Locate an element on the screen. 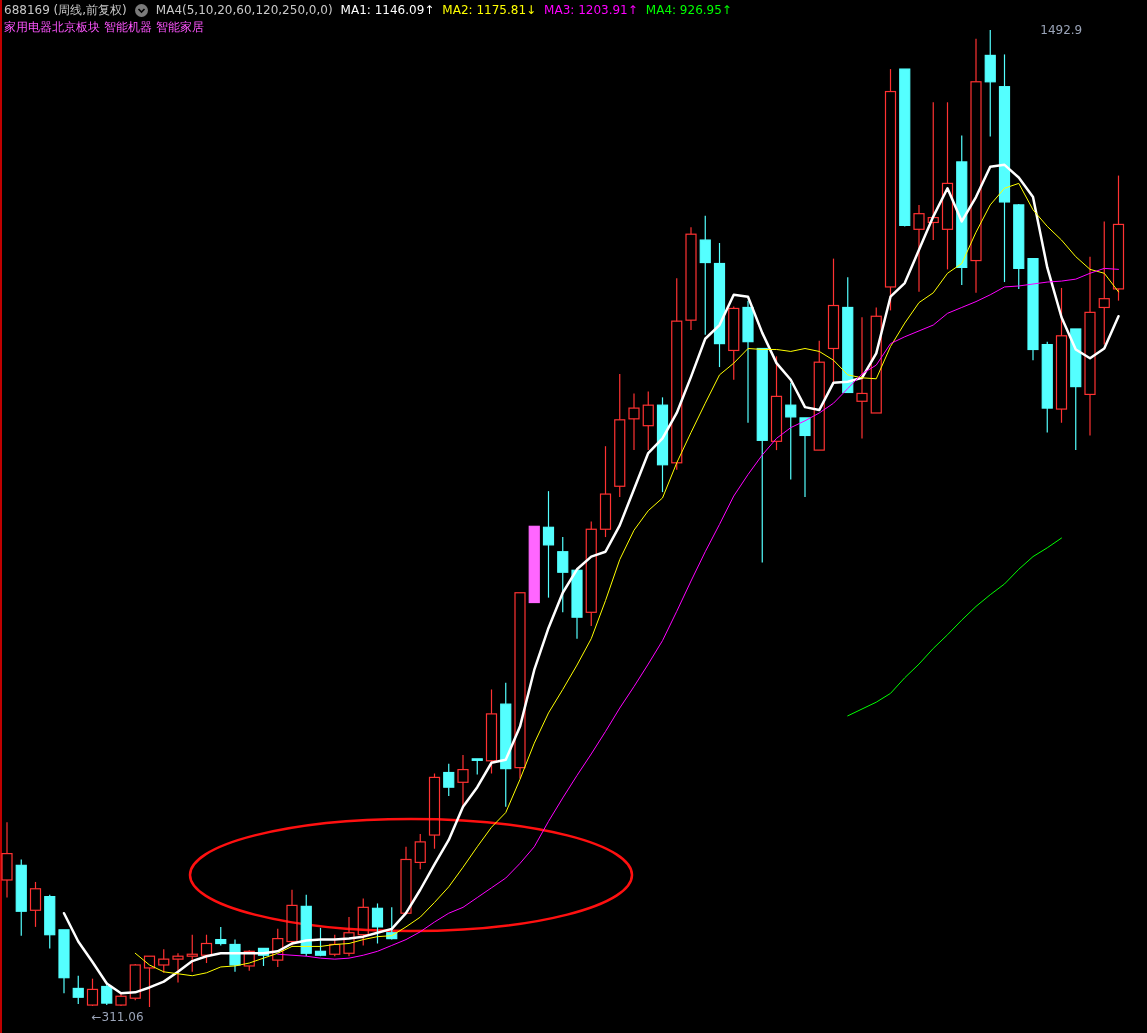 The height and width of the screenshot is (1033, 1147). text: MA1: 1146.09↑ is located at coordinates (387, 10).